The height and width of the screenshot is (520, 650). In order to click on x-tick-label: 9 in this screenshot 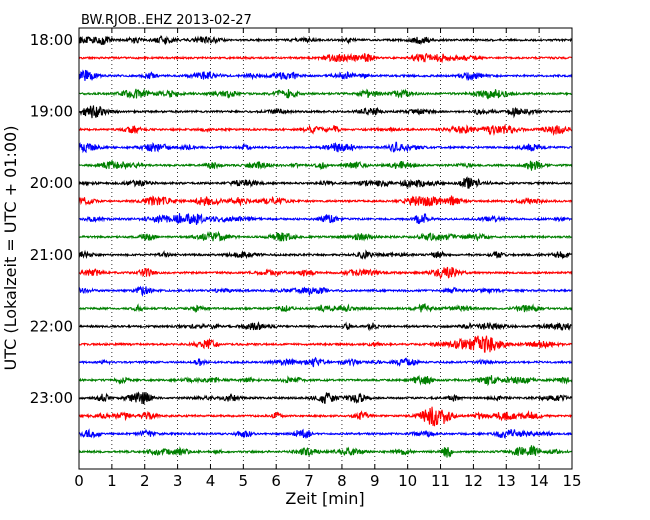, I will do `click(375, 481)`.